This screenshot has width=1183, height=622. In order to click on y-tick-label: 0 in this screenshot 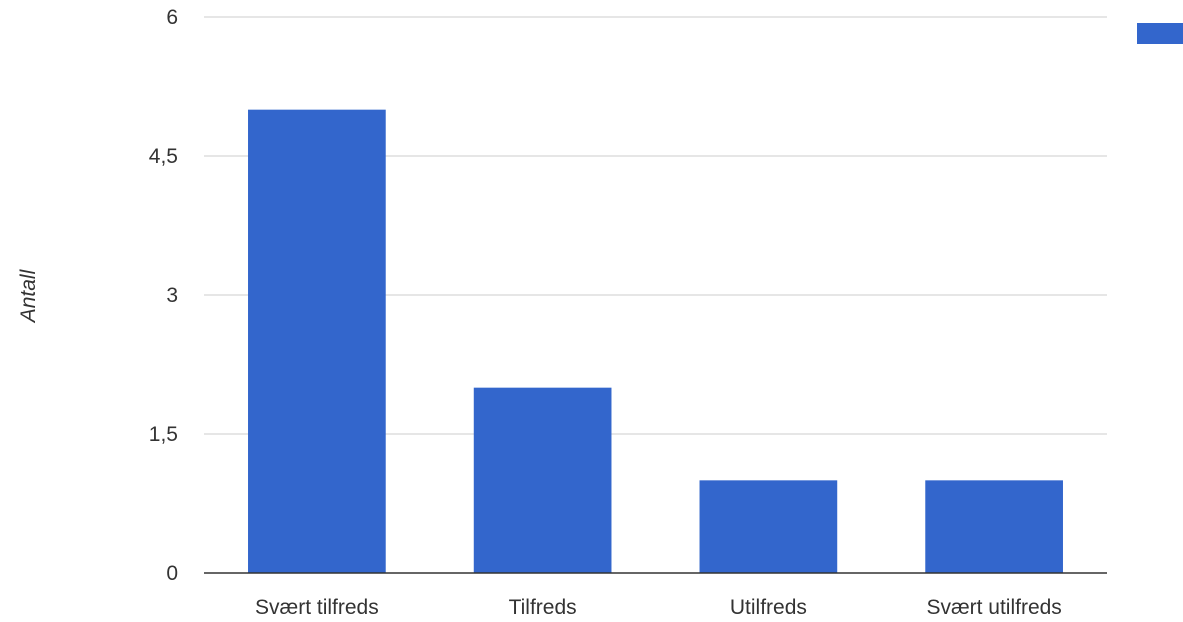, I will do `click(172, 573)`.